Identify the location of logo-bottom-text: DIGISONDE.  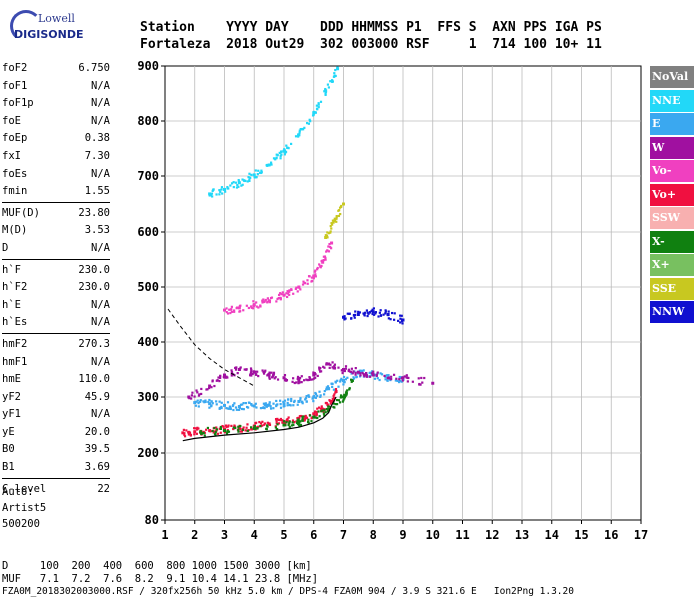
(49, 34).